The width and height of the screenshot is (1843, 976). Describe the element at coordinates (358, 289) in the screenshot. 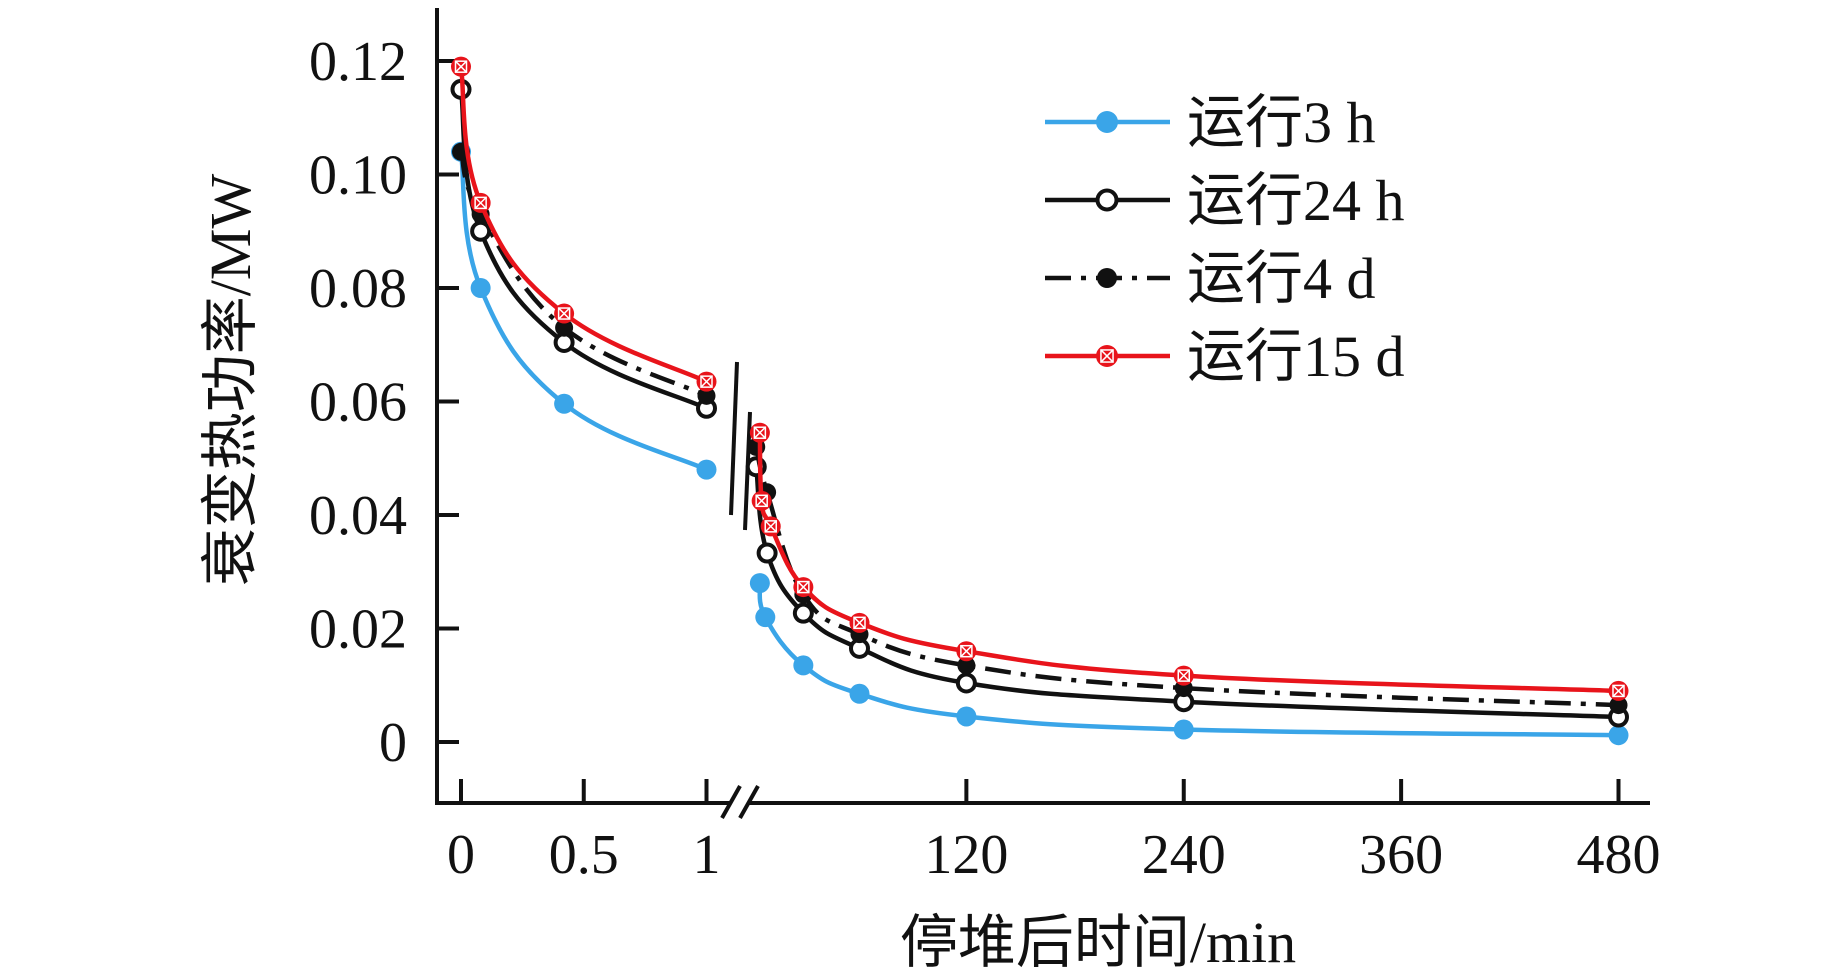

I see `y-tick-label: 0.08` at that location.